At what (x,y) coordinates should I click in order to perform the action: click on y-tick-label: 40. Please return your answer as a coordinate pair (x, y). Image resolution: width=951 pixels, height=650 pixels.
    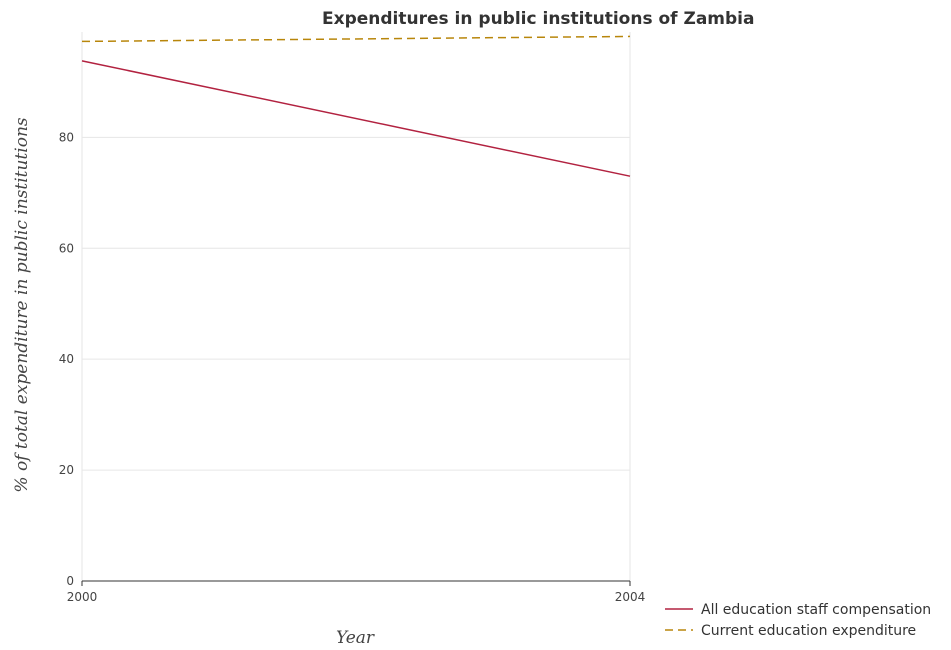
    Looking at the image, I should click on (66, 359).